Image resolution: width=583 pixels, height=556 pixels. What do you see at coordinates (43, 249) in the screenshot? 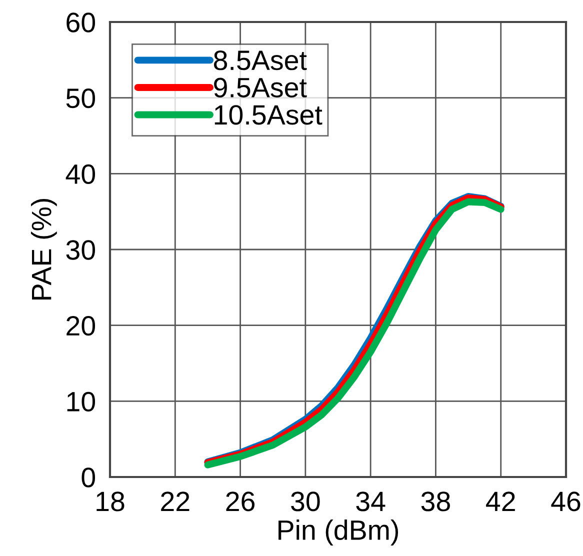
I see `y-axis-title: PAE (%)` at bounding box center [43, 249].